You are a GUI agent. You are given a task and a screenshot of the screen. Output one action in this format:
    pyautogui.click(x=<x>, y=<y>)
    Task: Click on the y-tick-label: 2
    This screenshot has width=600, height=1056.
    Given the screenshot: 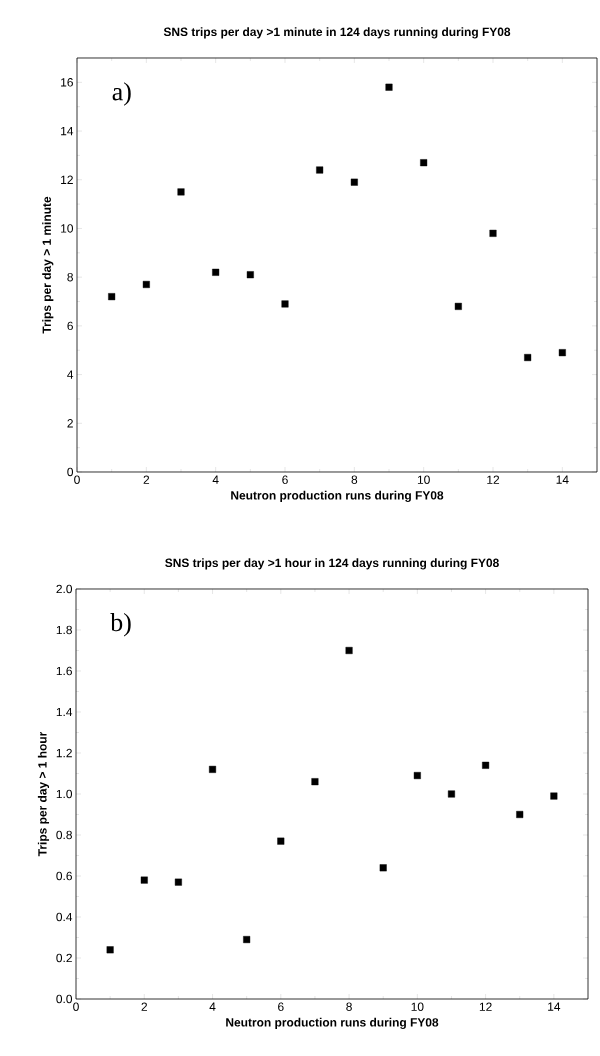 What is the action you would take?
    pyautogui.click(x=70, y=423)
    